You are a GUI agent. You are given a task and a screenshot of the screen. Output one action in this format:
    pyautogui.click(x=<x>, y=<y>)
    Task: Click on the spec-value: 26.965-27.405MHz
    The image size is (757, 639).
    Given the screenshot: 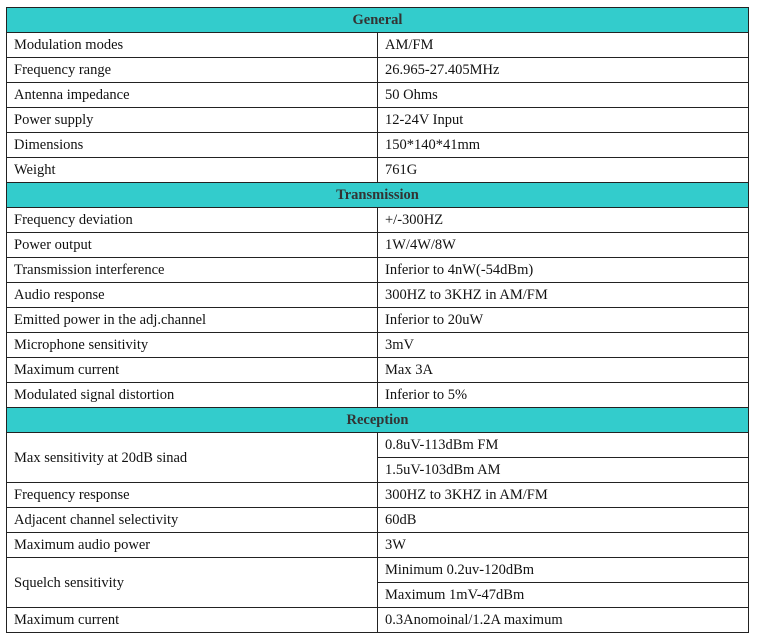 What is the action you would take?
    pyautogui.click(x=563, y=70)
    